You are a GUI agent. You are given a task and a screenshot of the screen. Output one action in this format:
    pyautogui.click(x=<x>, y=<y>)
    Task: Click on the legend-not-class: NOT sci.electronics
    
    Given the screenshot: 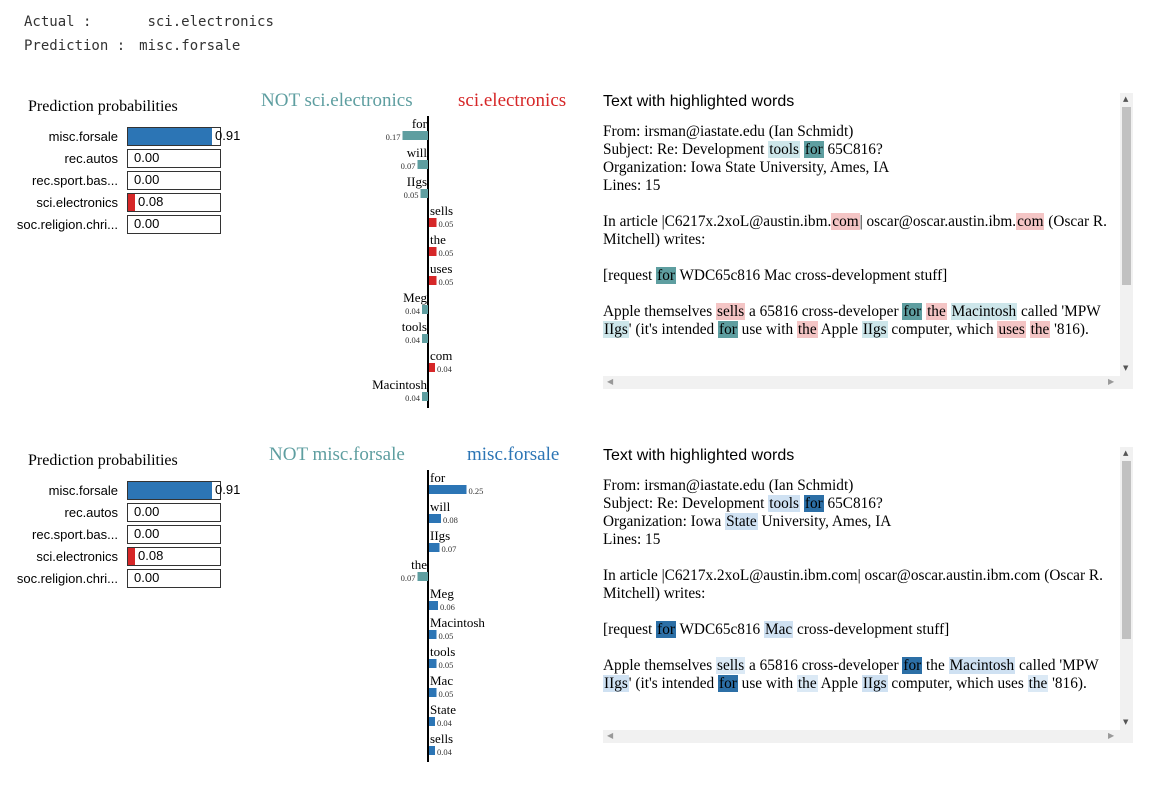 What is the action you would take?
    pyautogui.click(x=337, y=100)
    